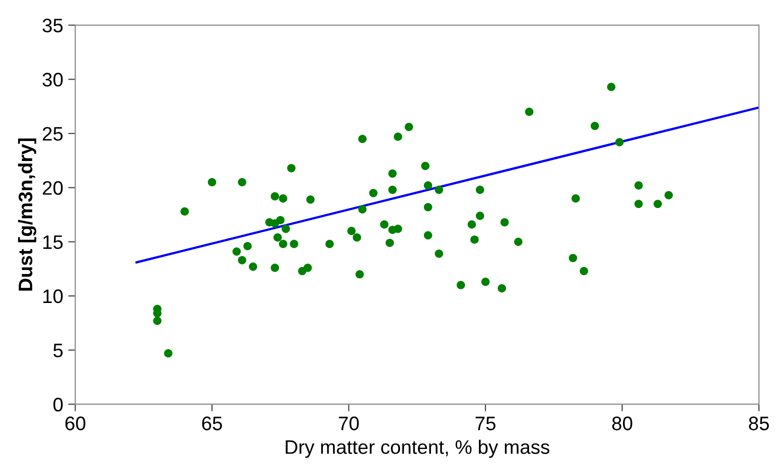  I want to click on x-tick-label: 75, so click(486, 423).